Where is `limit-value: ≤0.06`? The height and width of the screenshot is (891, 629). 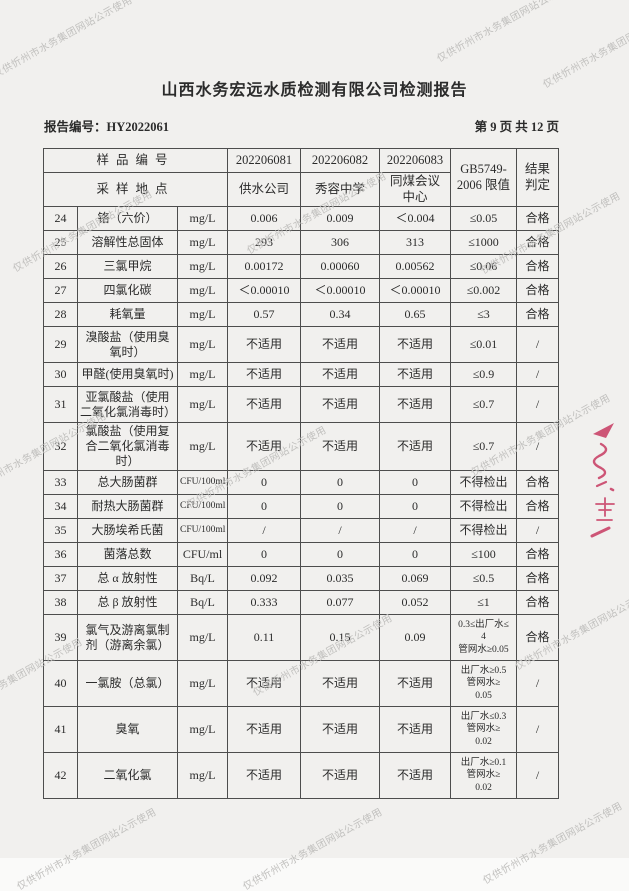 limit-value: ≤0.06 is located at coordinates (483, 267).